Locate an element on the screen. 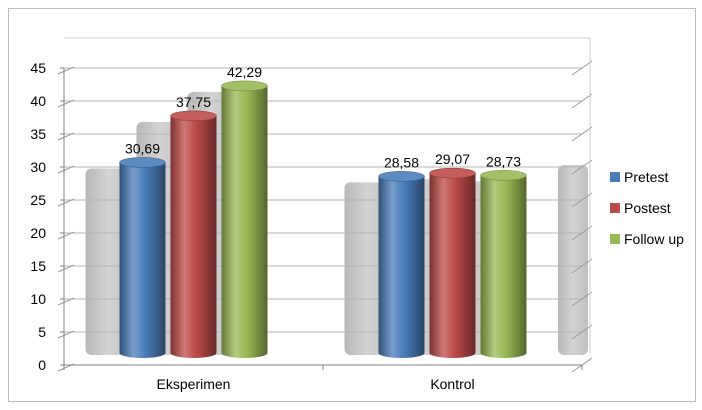 Image resolution: width=702 pixels, height=410 pixels. y-tick-label: 20 is located at coordinates (38, 233).